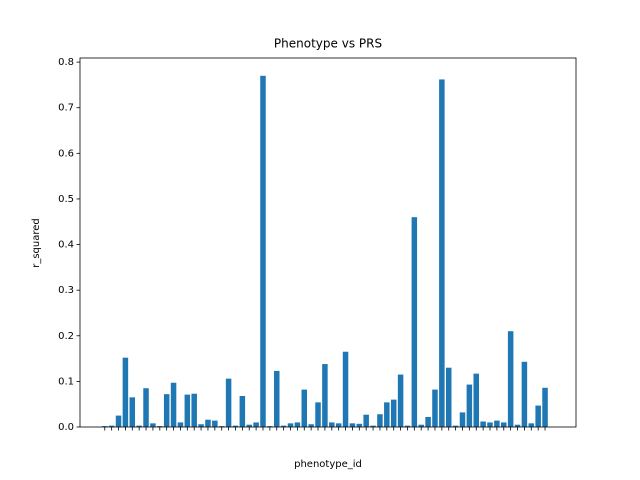  I want to click on x-axis-label: phenotype_id, so click(328, 464).